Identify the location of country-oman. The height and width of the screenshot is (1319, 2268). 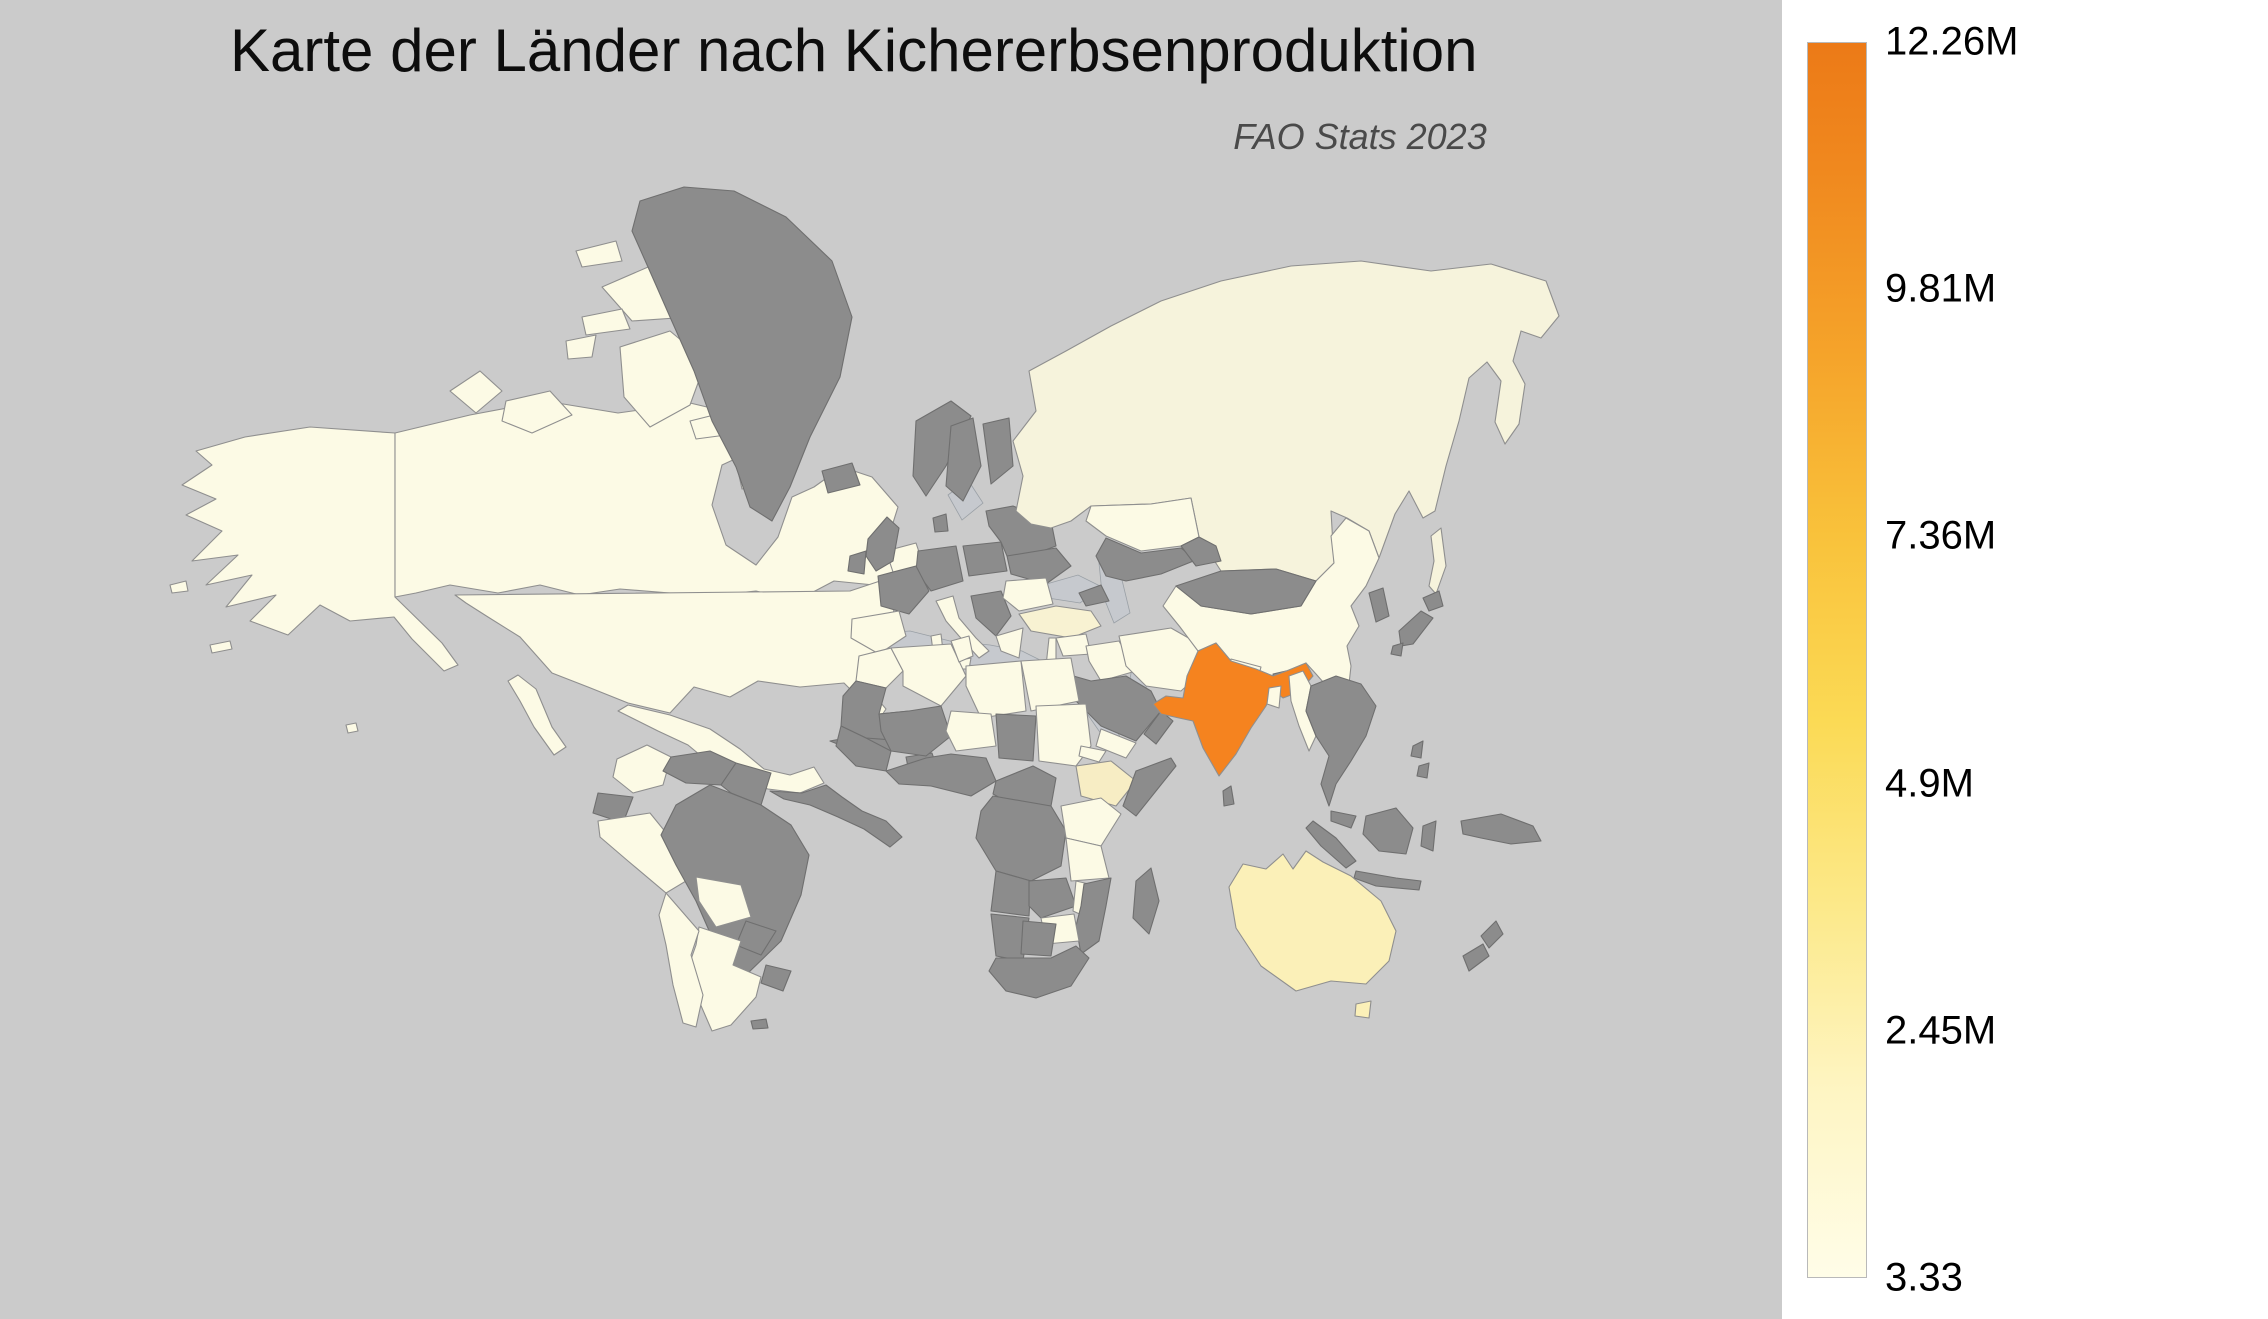
(1158, 727).